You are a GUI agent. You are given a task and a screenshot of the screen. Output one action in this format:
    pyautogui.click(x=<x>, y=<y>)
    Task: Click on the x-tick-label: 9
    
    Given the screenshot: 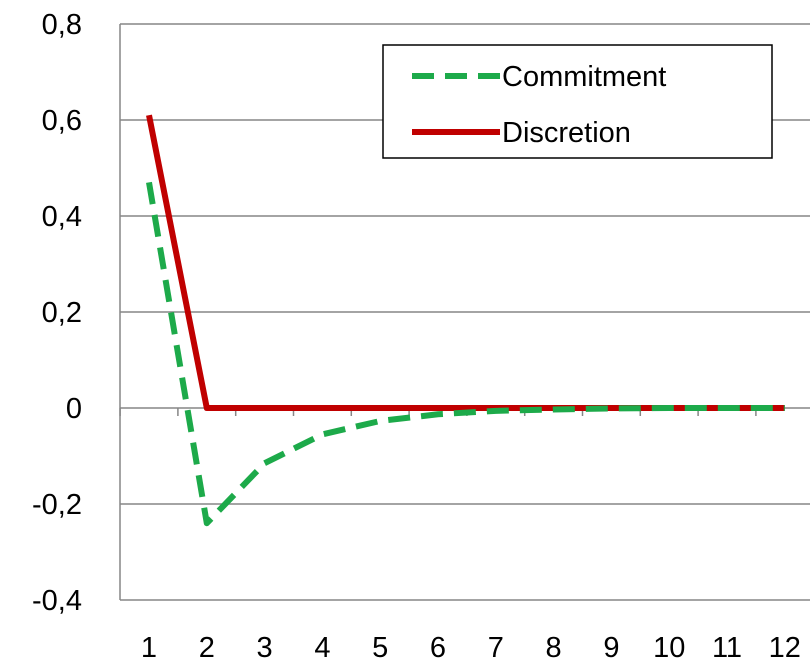 What is the action you would take?
    pyautogui.click(x=611, y=648)
    